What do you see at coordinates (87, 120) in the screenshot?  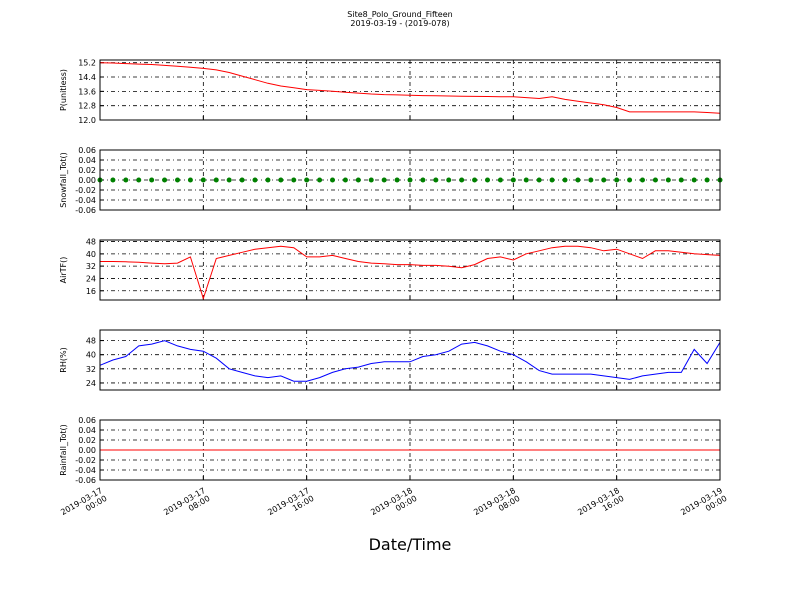 I see `y-tick-label: 12.0` at bounding box center [87, 120].